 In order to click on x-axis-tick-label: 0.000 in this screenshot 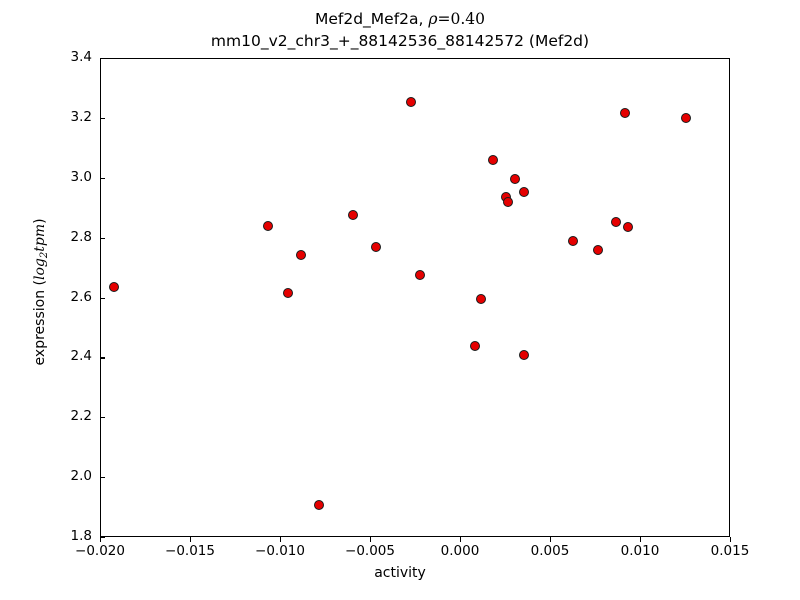, I will do `click(460, 551)`.